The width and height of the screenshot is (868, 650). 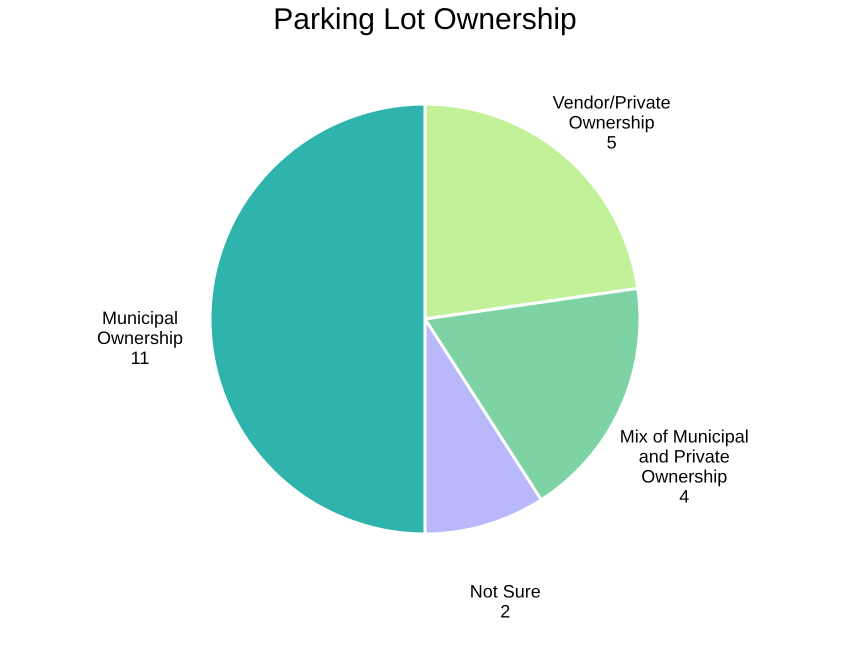 What do you see at coordinates (684, 456) in the screenshot?
I see `slice-label: Mix of Municipal and Private Ownership` at bounding box center [684, 456].